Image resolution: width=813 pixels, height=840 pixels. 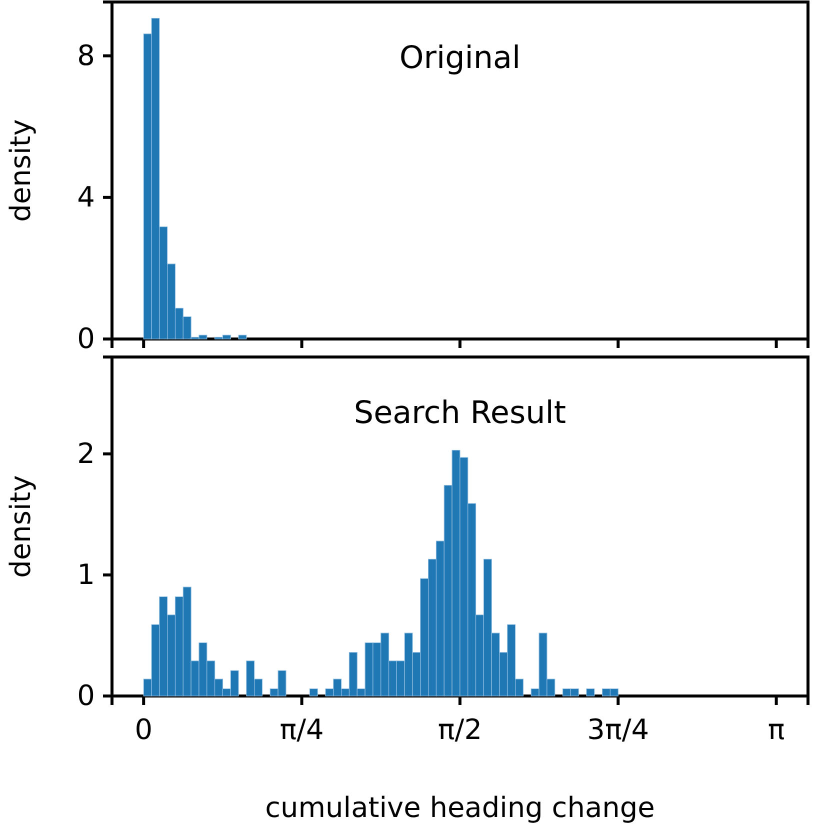 What do you see at coordinates (86, 197) in the screenshot?
I see `y-tick-label: 4` at bounding box center [86, 197].